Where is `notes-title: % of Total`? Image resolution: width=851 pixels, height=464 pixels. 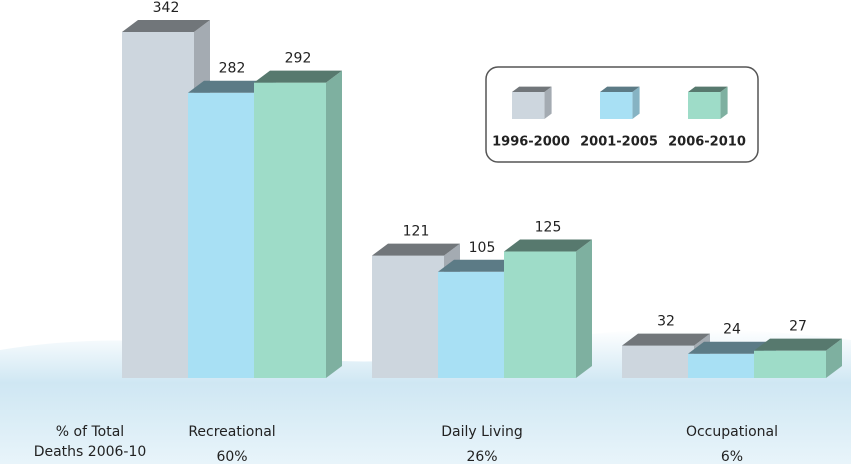
notes-title: % of Total is located at coordinates (90, 432).